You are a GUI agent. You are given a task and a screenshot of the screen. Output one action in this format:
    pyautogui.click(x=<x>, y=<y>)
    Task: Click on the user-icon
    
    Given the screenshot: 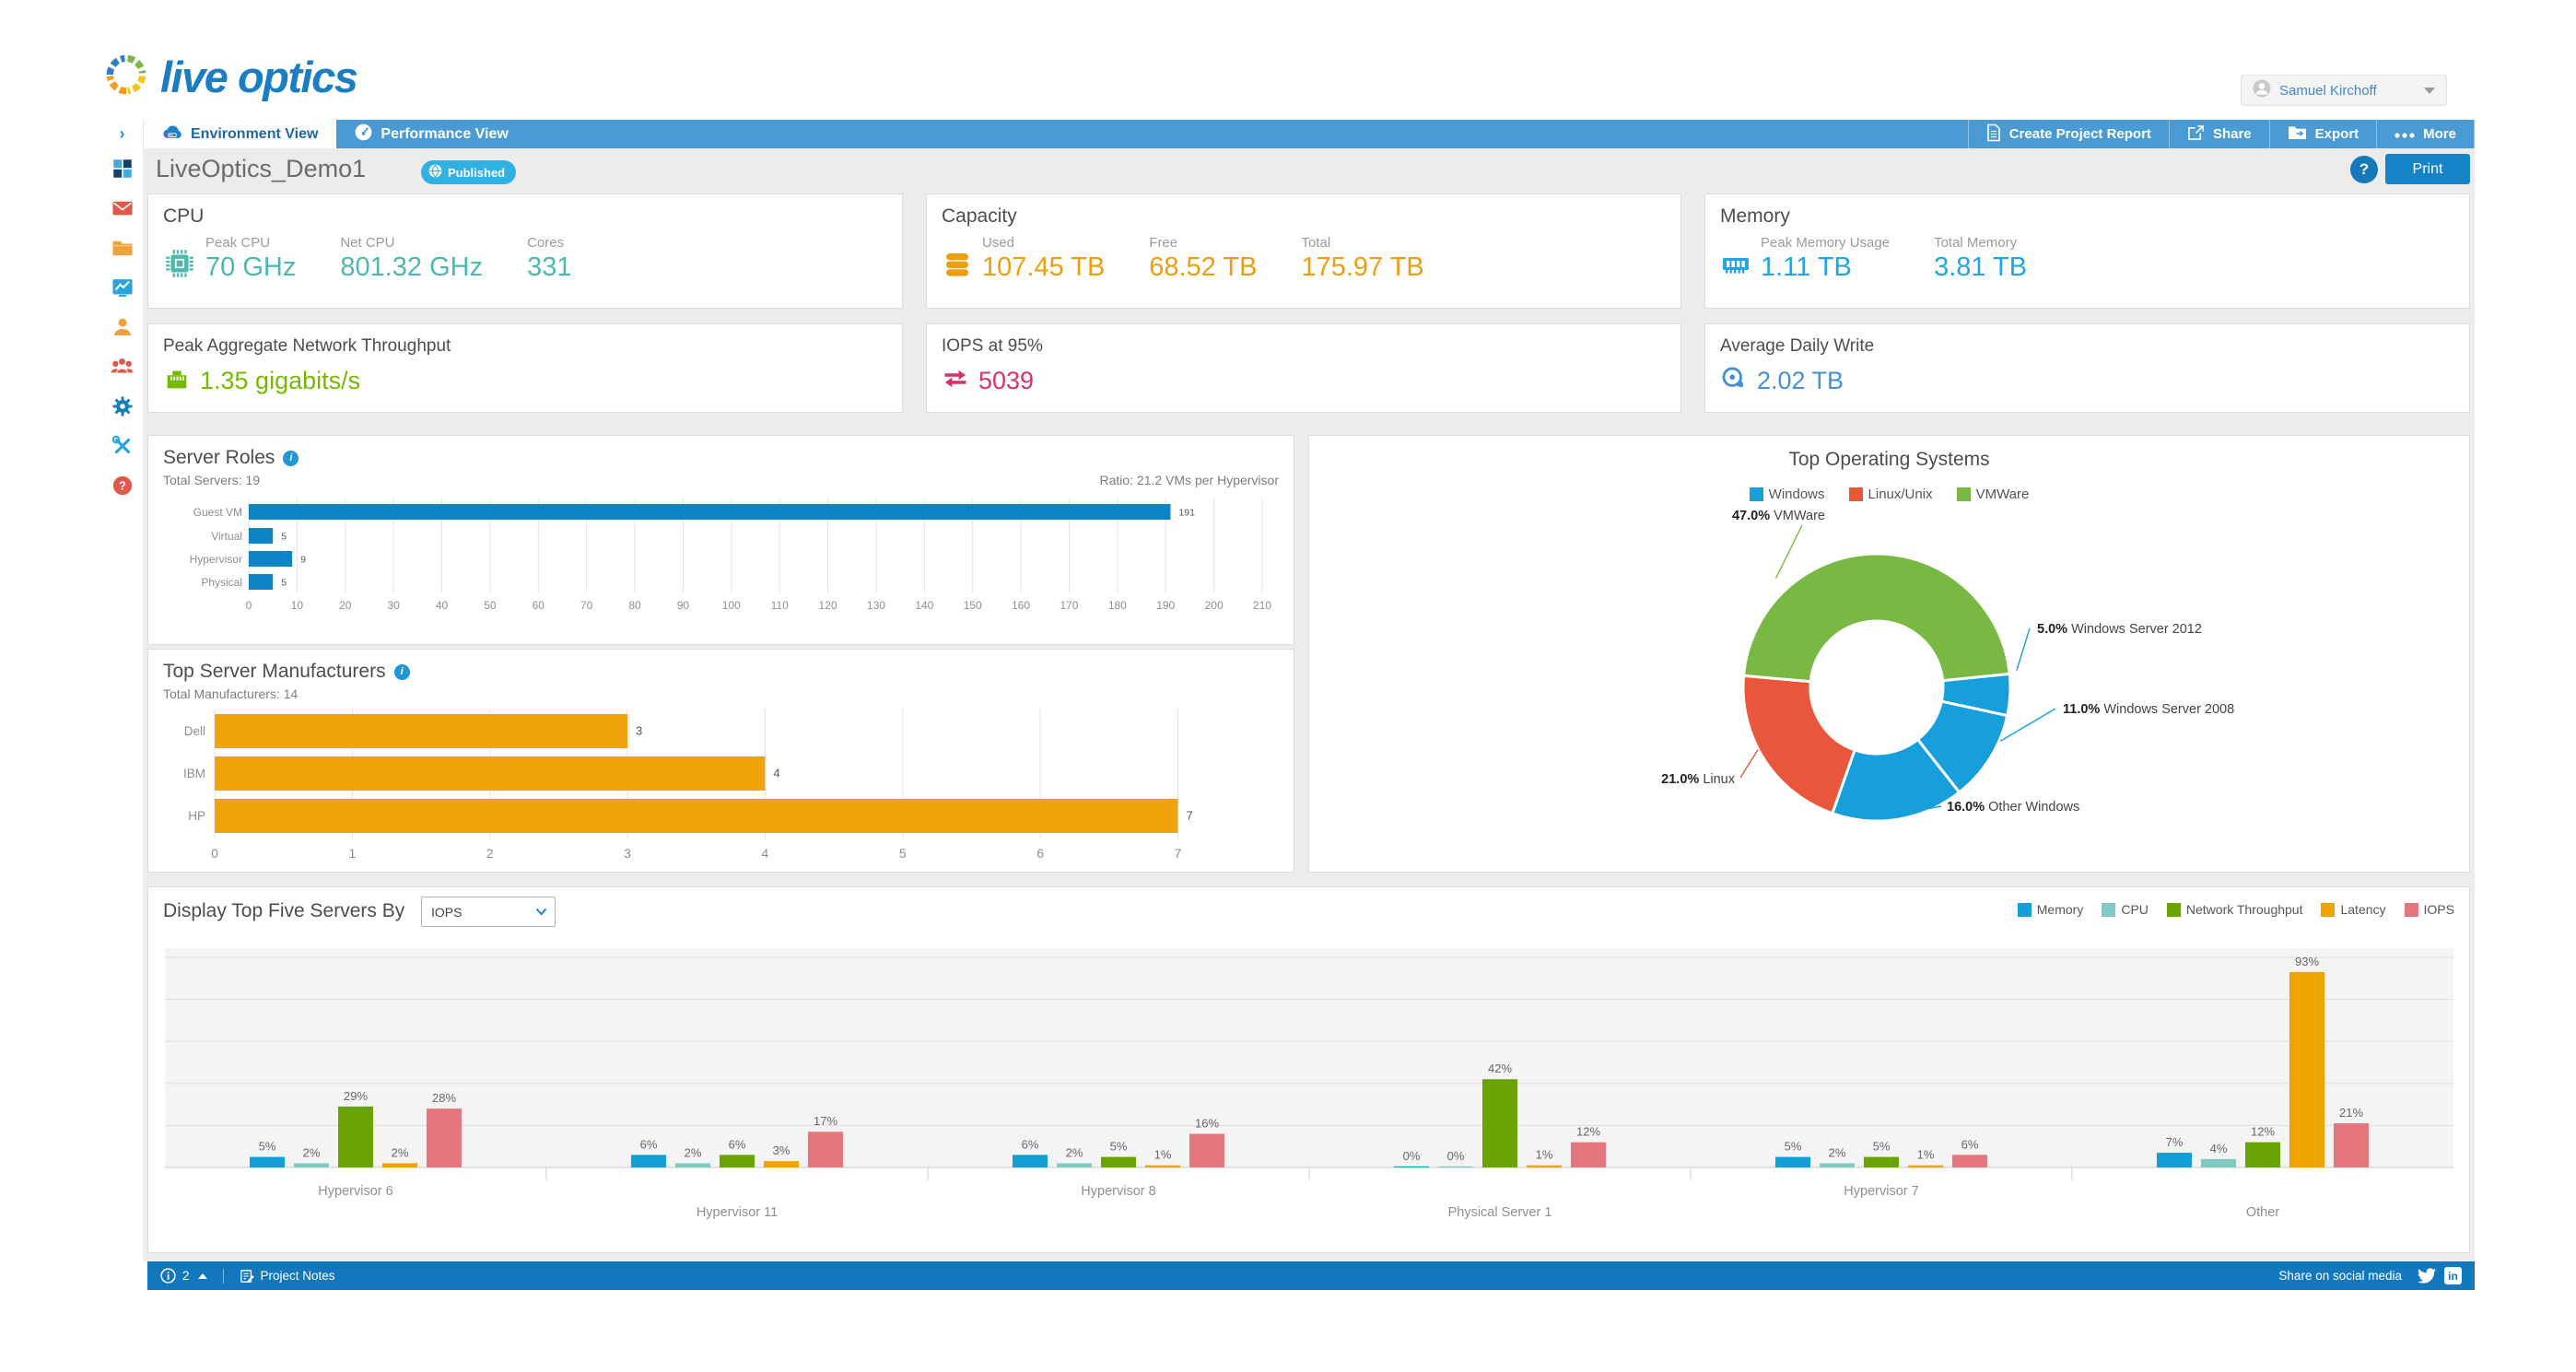 What is the action you would take?
    pyautogui.click(x=122, y=326)
    